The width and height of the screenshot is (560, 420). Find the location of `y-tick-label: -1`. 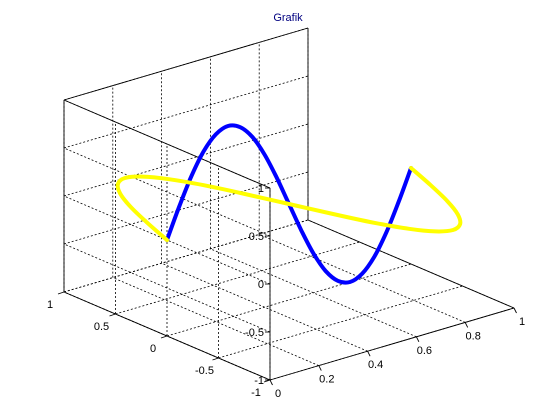

y-tick-label: -1 is located at coordinates (256, 393).